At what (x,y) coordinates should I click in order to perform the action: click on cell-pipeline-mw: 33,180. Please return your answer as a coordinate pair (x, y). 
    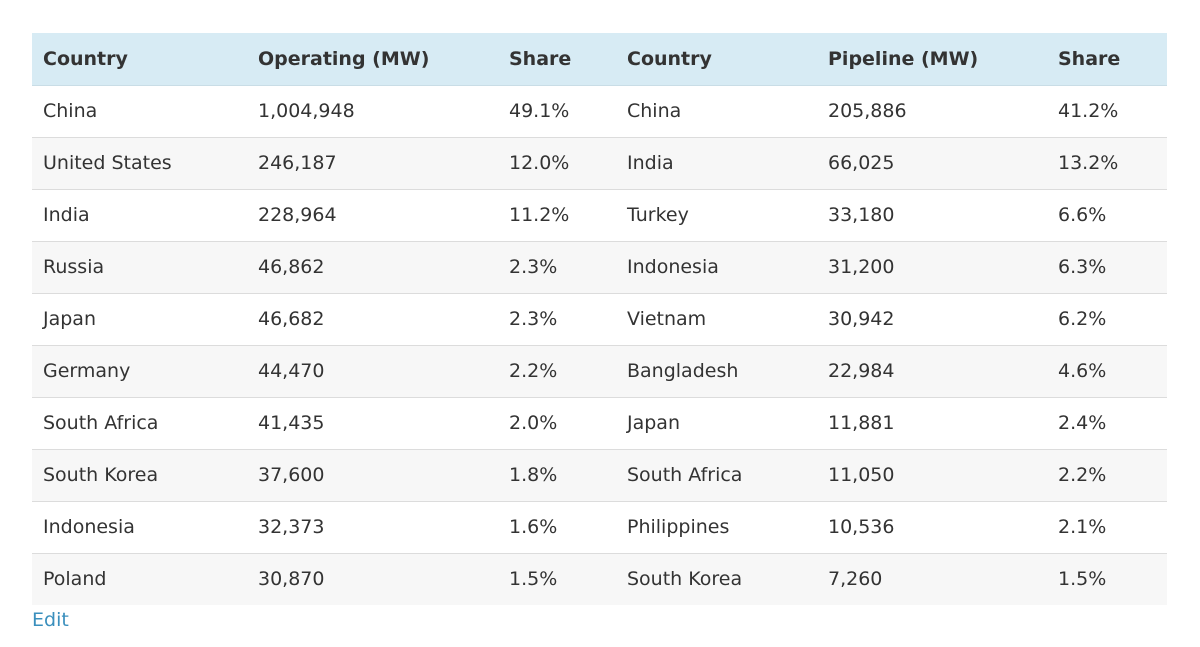
    Looking at the image, I should click on (932, 214).